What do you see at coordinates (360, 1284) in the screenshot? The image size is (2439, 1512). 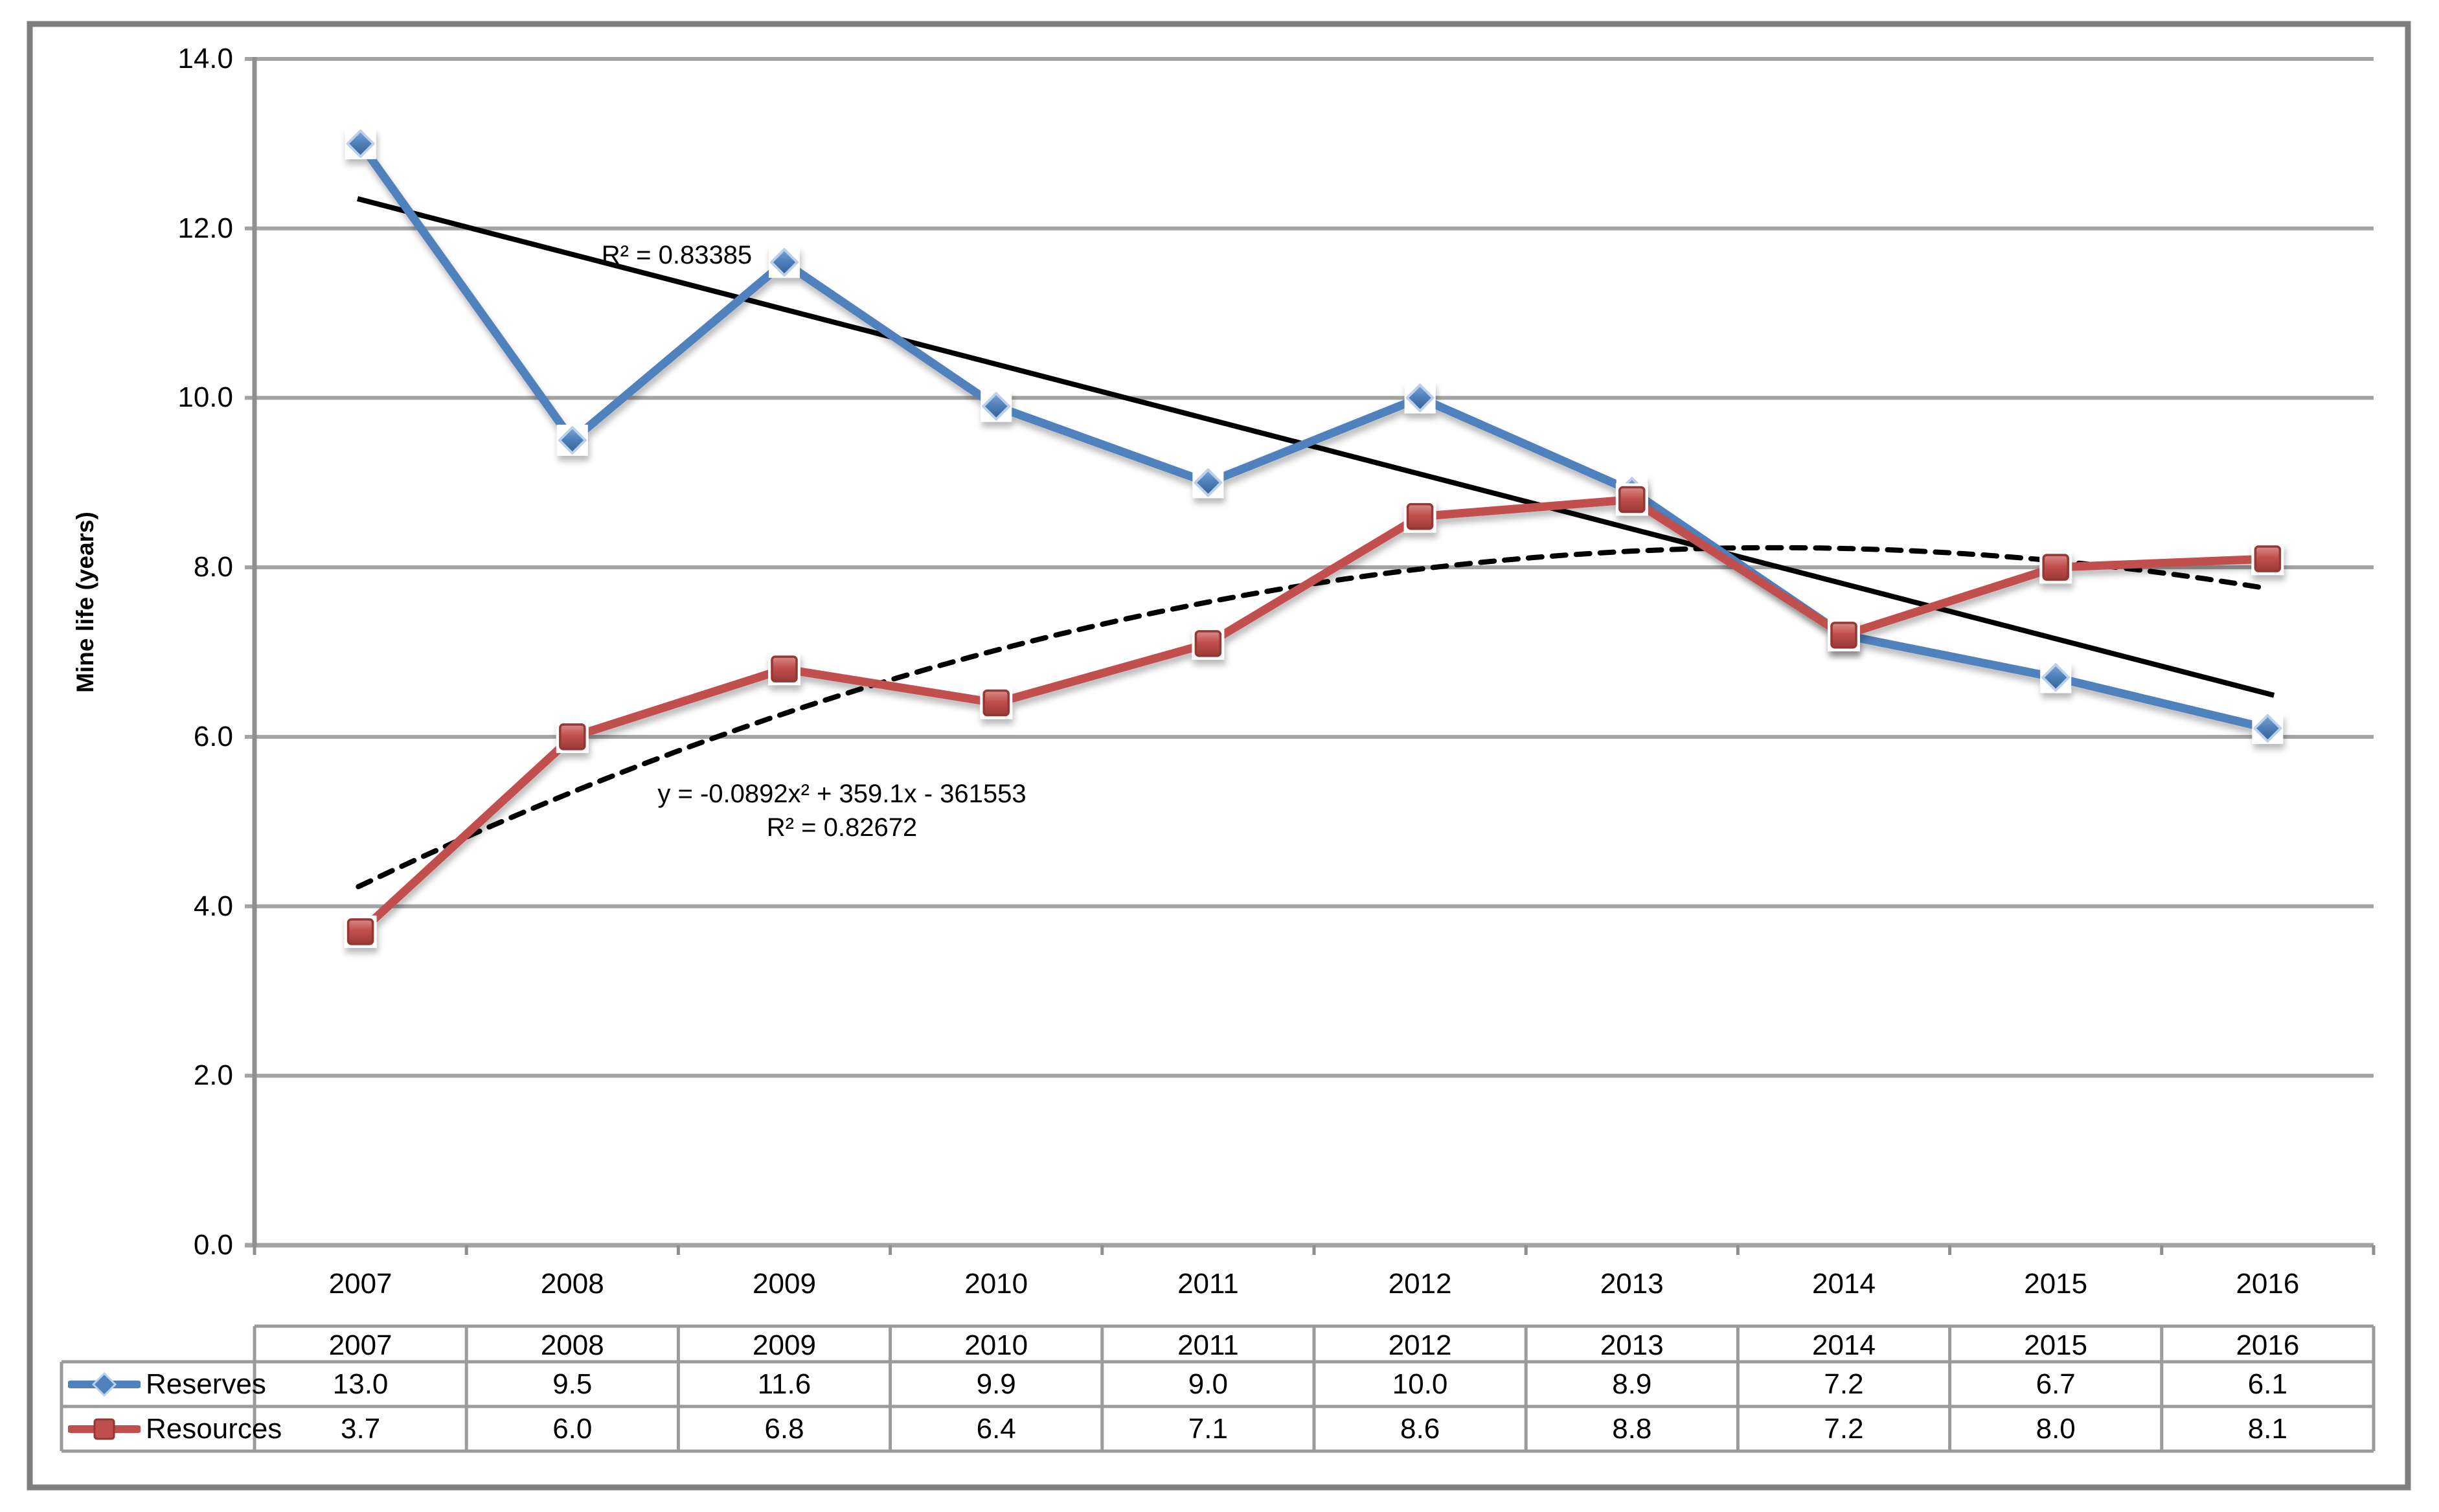 I see `x-tick-label: 2007` at bounding box center [360, 1284].